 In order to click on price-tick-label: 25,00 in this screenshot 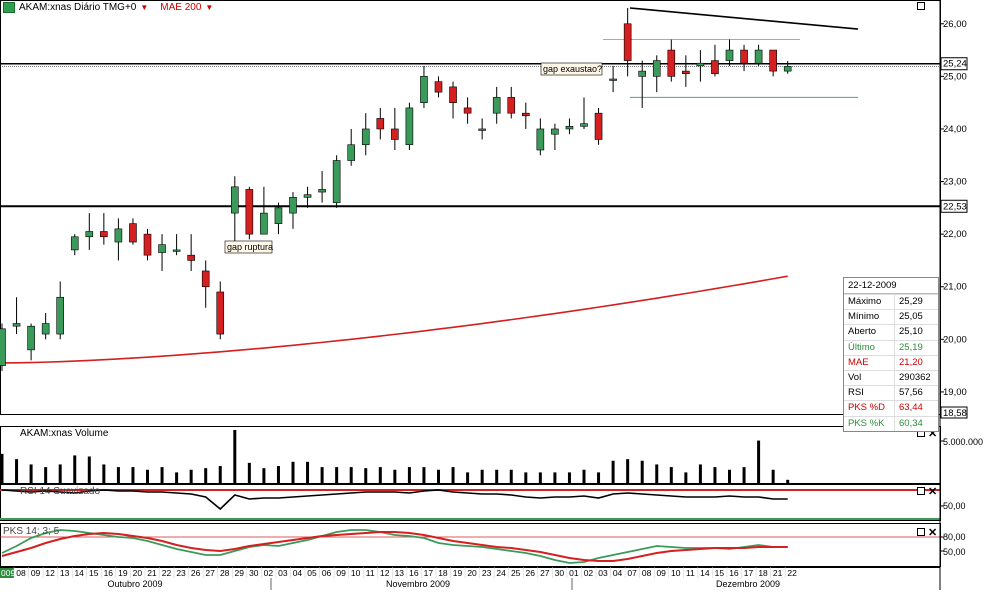, I will do `click(955, 76)`.